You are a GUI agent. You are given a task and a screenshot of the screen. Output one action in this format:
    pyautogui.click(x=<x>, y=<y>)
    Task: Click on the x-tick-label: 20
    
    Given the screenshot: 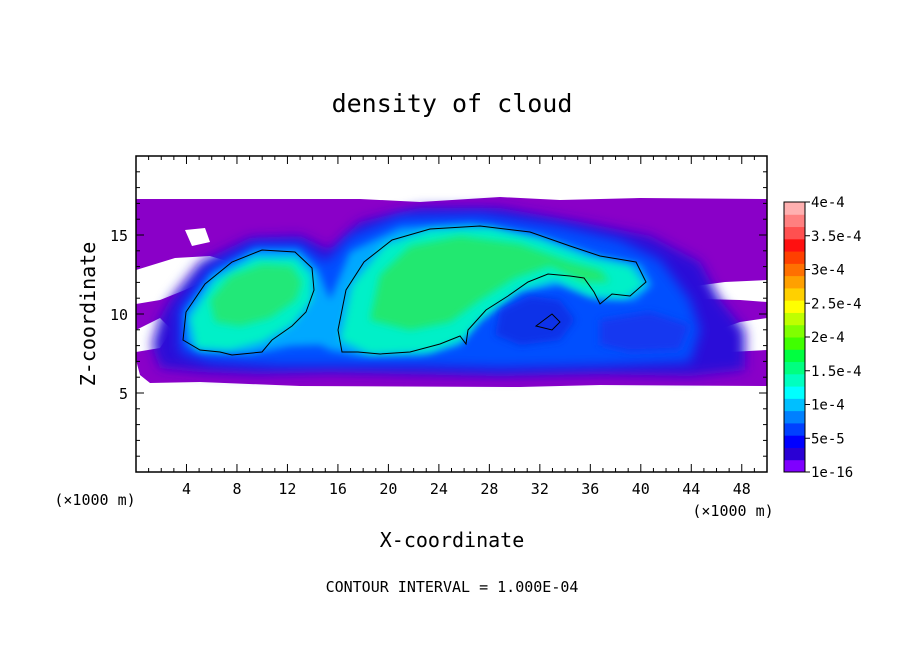 What is the action you would take?
    pyautogui.click(x=388, y=489)
    